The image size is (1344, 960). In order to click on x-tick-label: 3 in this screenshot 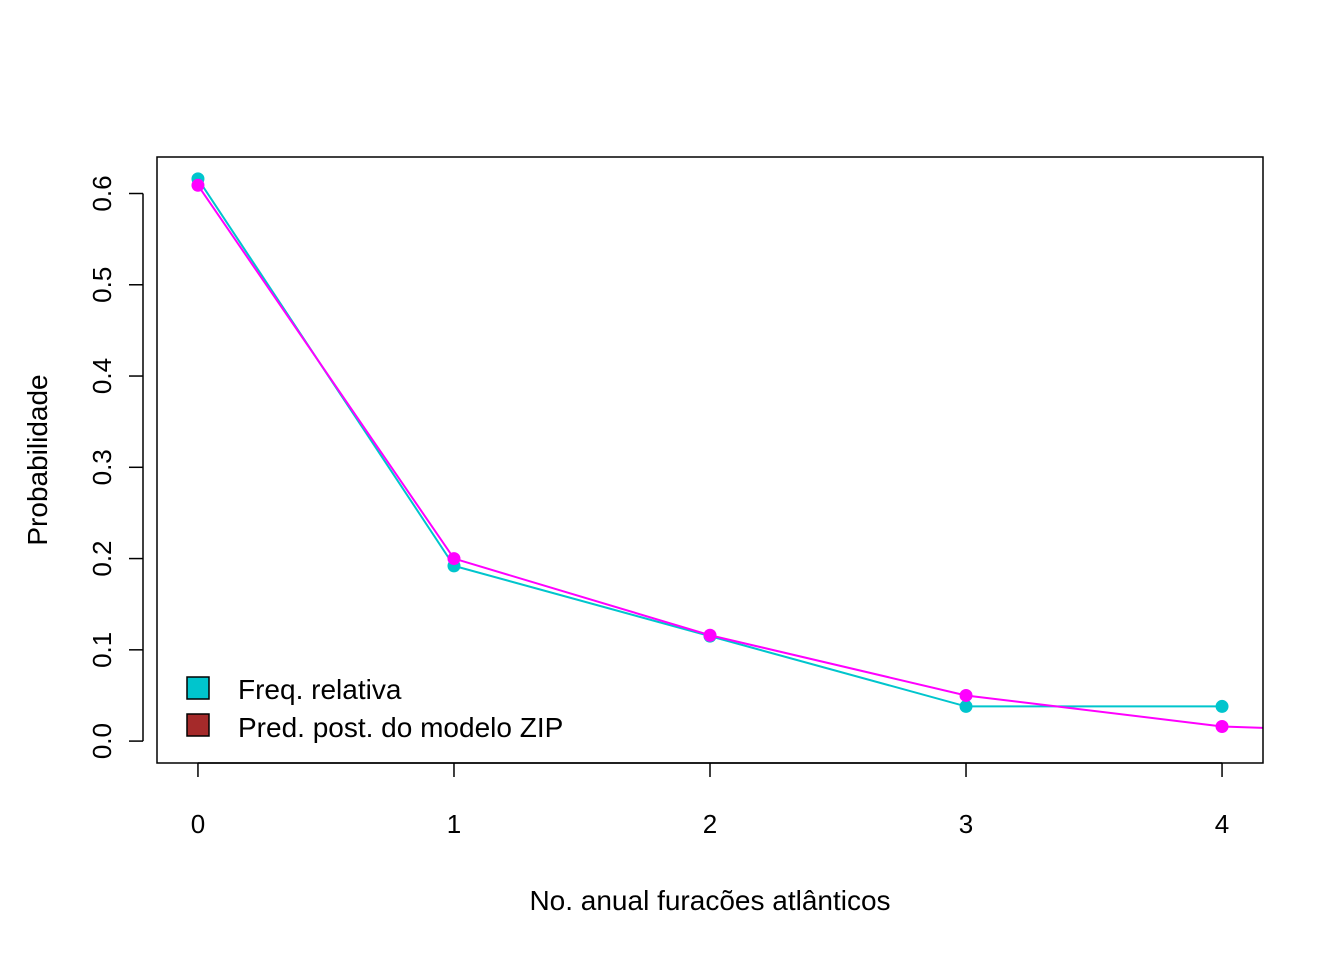, I will do `click(966, 824)`.